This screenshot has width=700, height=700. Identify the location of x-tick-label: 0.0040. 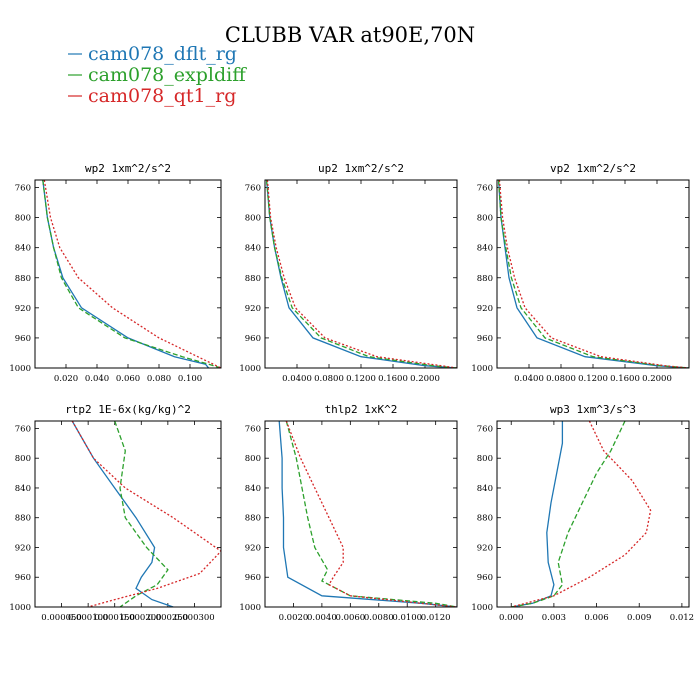
(322, 618).